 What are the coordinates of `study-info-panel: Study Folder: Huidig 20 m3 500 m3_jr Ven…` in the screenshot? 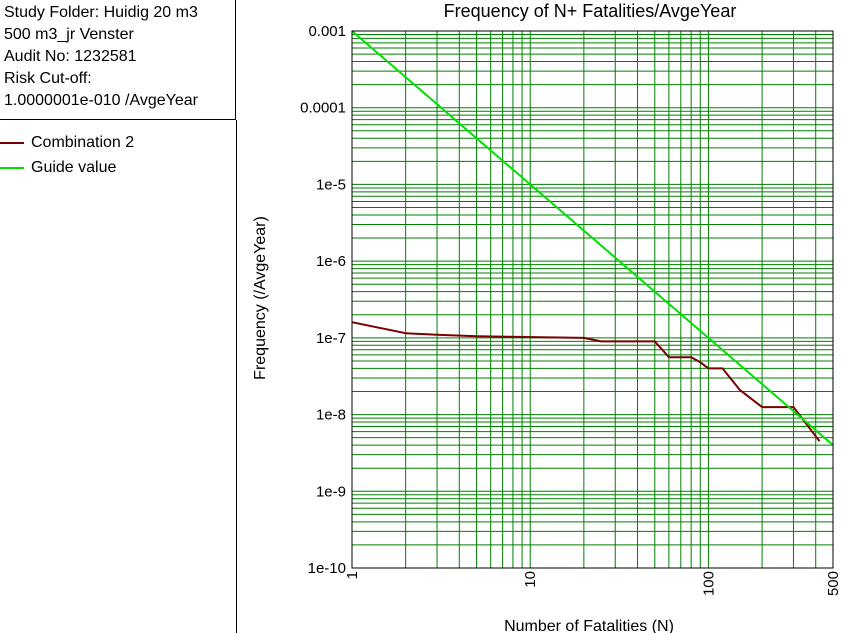 It's located at (118, 60).